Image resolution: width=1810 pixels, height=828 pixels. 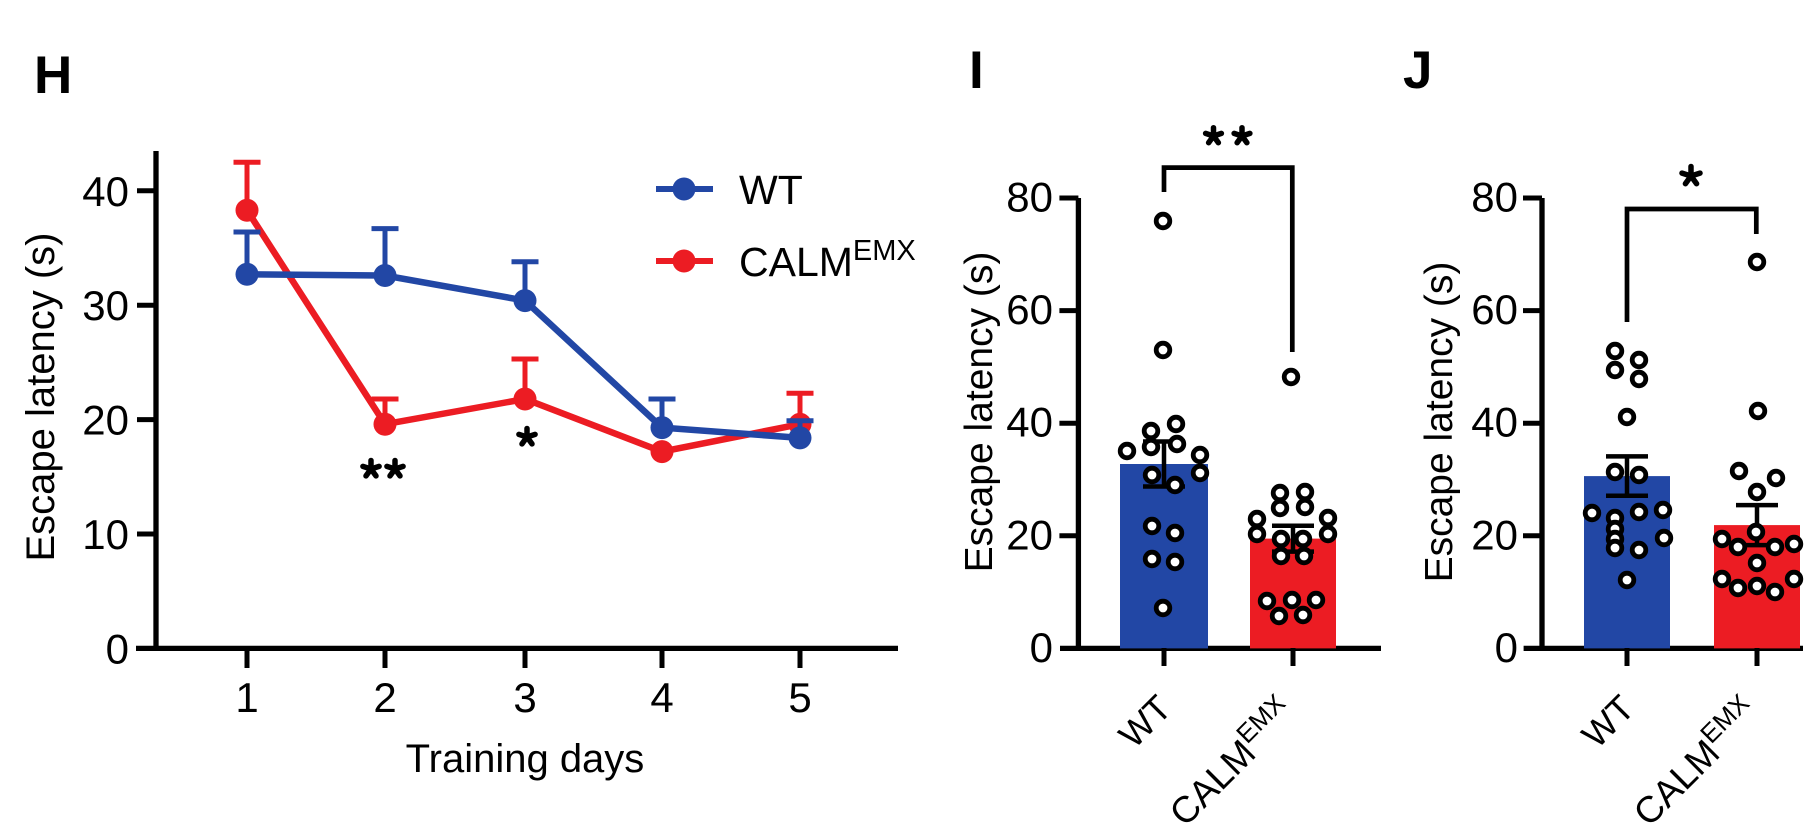 I want to click on svg-text: 2, so click(x=384, y=697).